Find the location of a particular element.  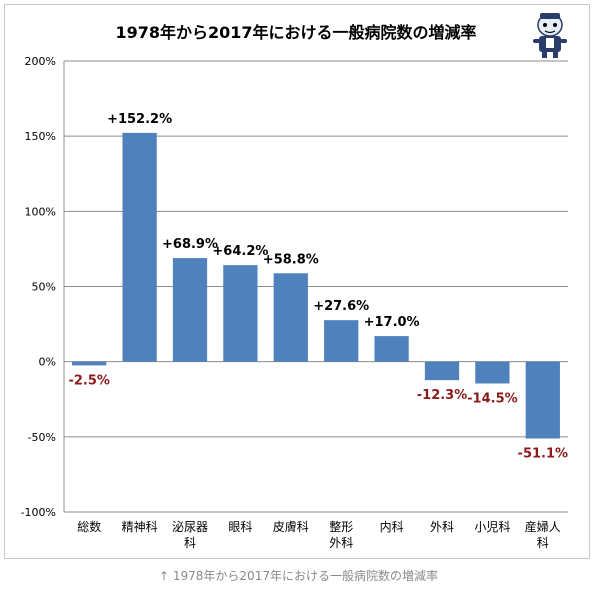

data-label: +58.8% is located at coordinates (291, 259).